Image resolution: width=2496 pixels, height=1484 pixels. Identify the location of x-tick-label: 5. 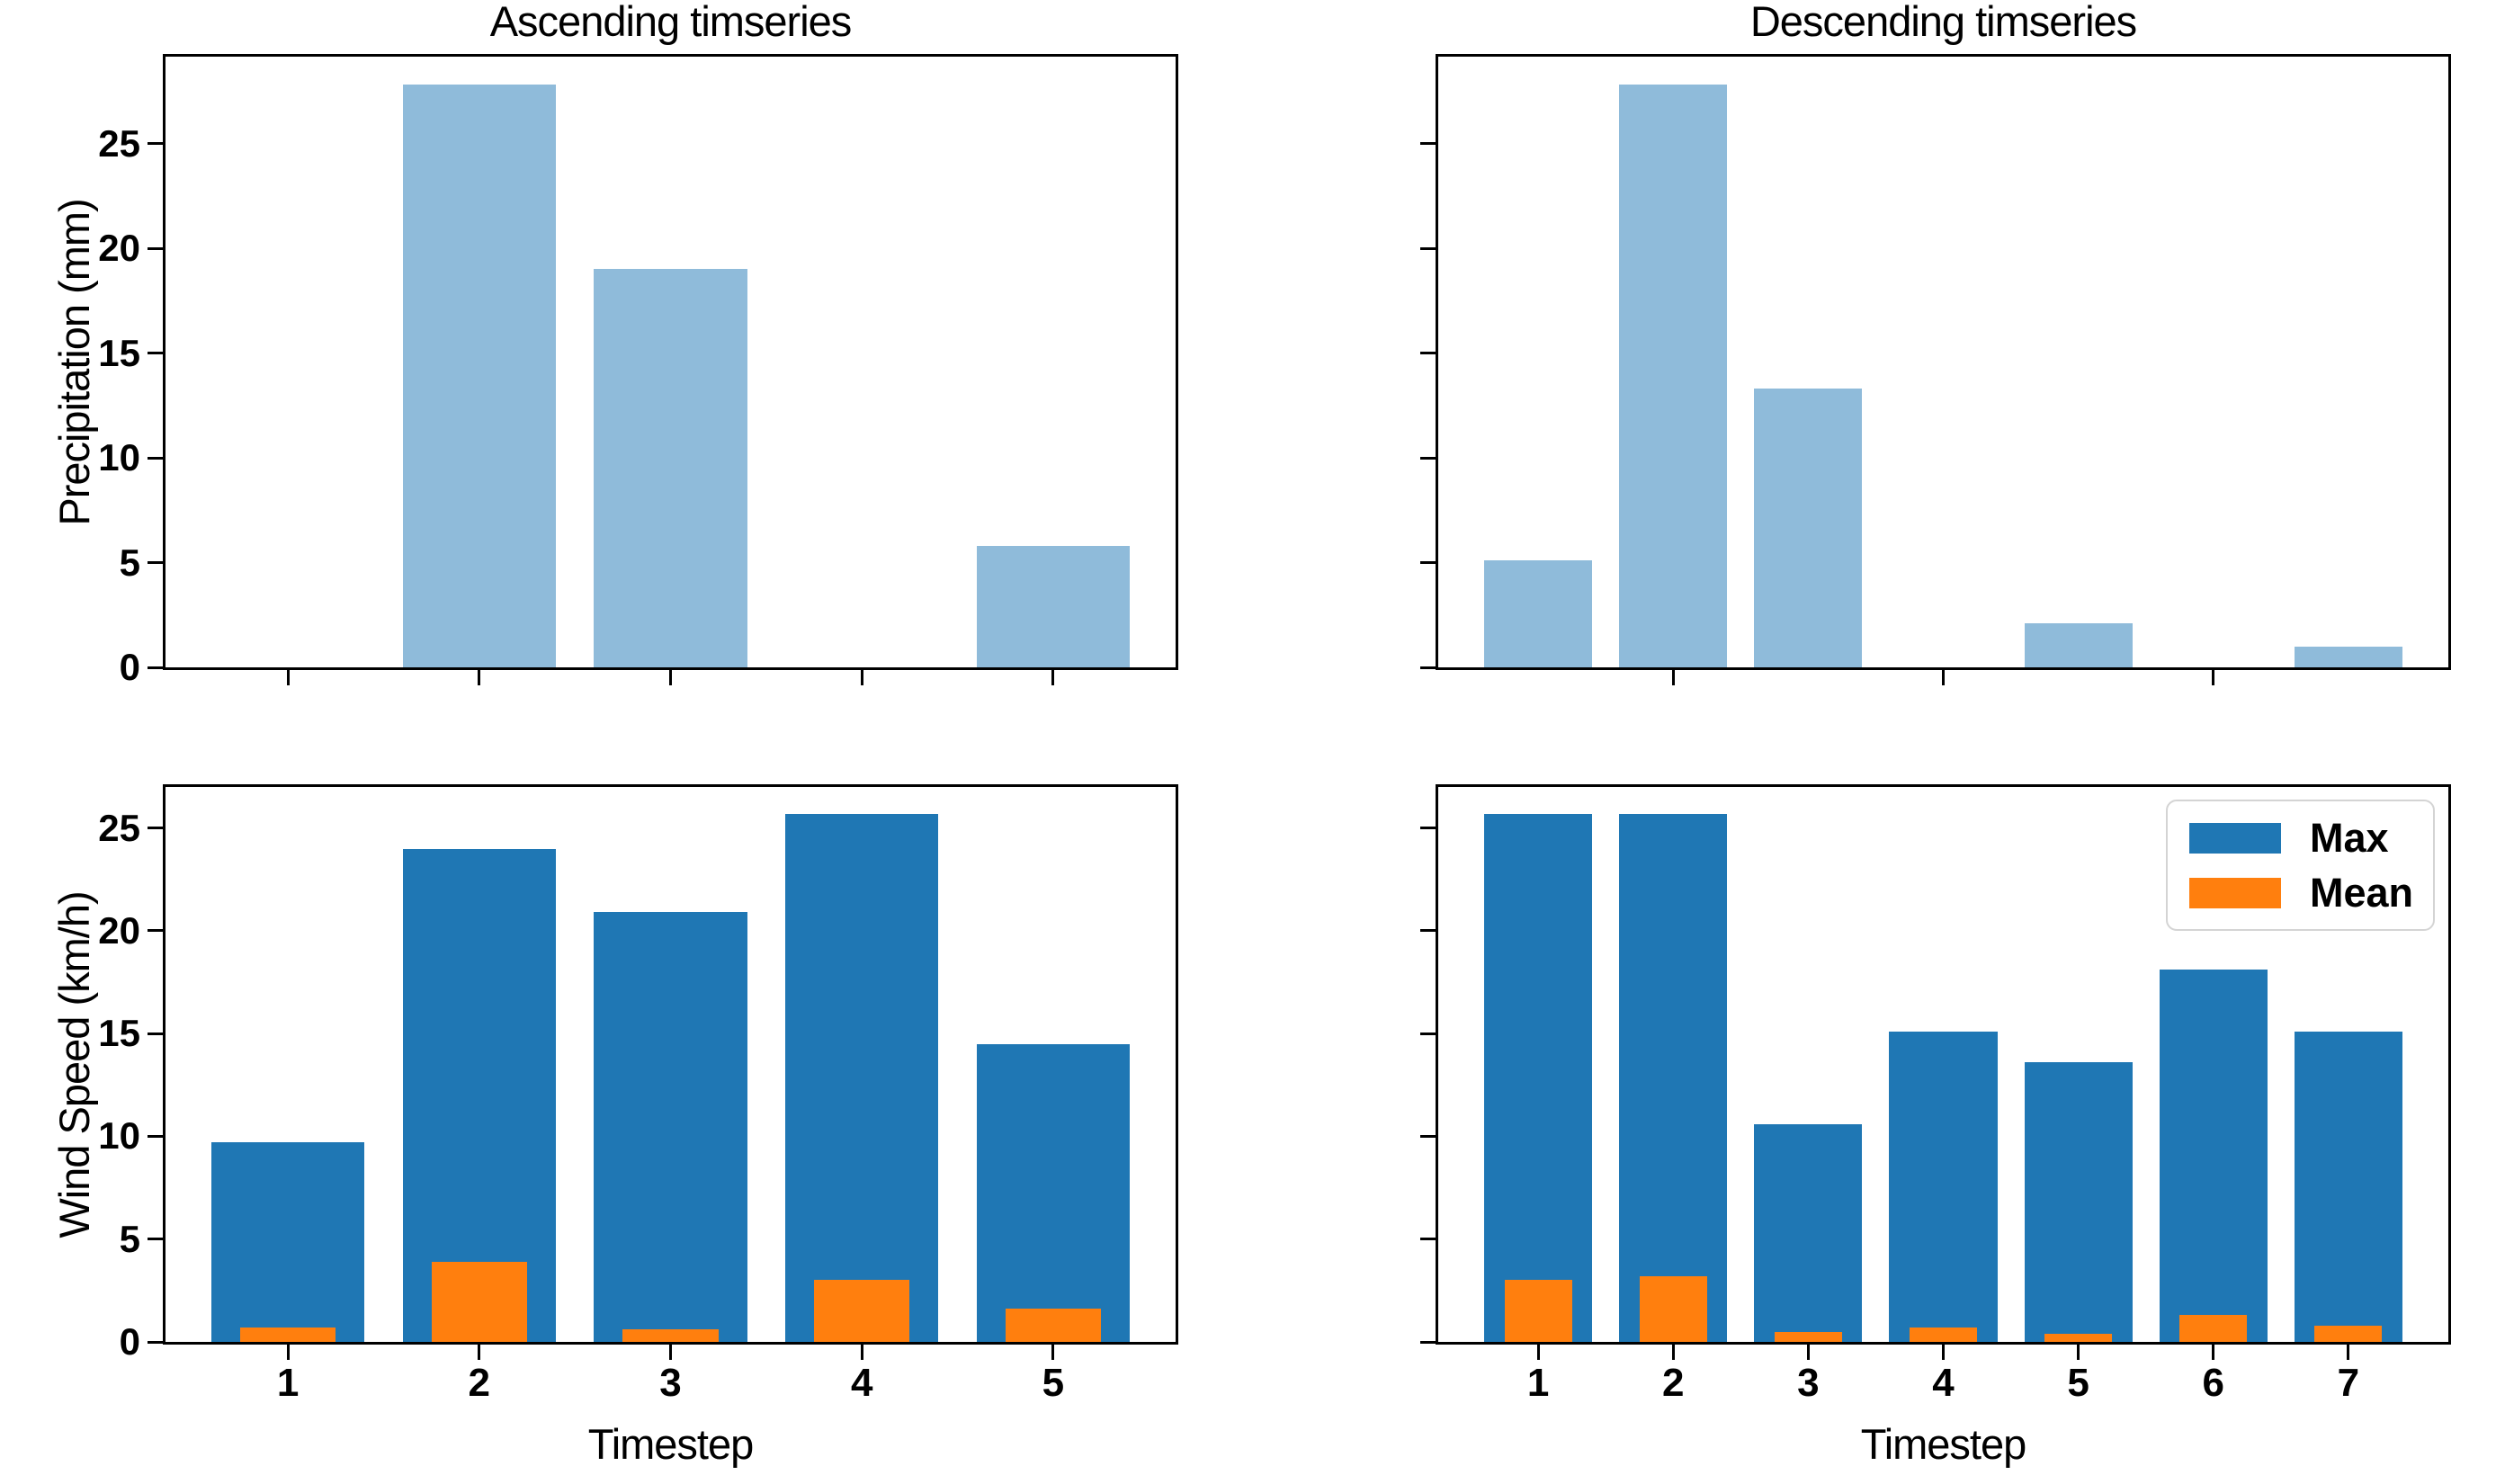
(1054, 1383).